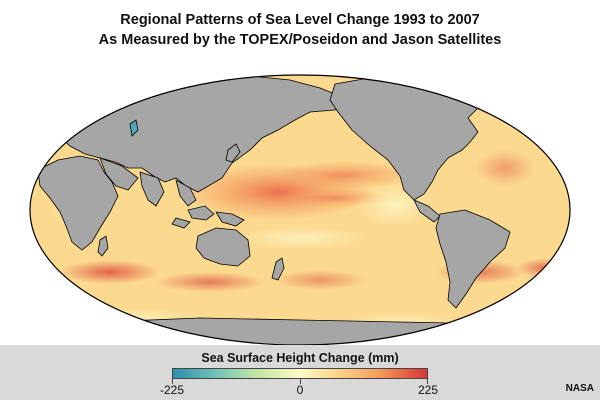 The image size is (600, 400). I want to click on legend-max-label: 225, so click(428, 390).